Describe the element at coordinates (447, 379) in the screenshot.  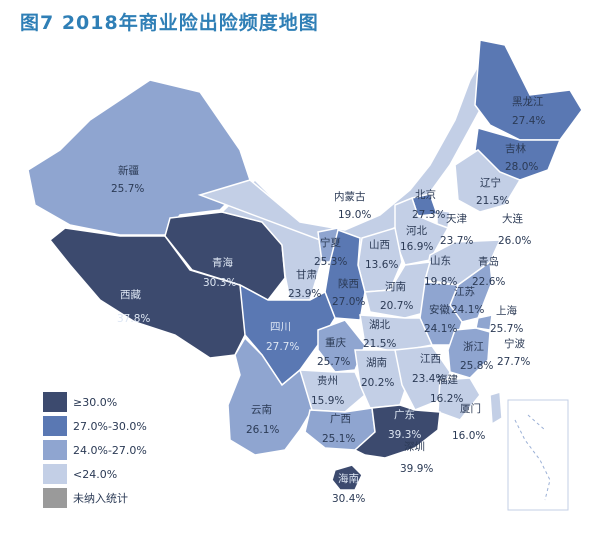
I see `label-name: 福建` at that location.